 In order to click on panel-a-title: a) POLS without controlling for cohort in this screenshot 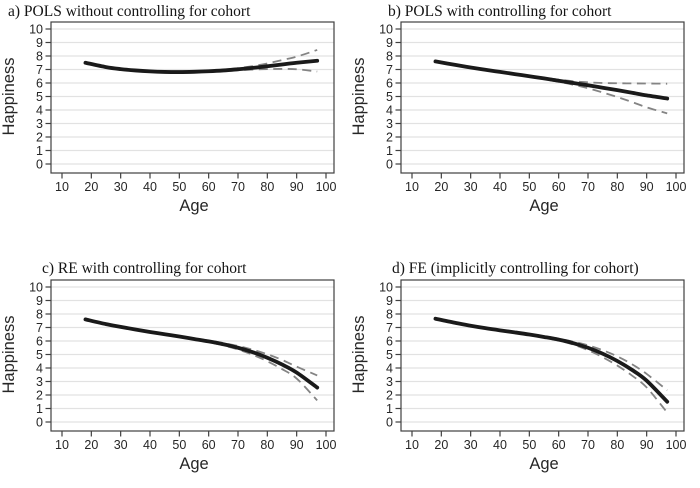, I will do `click(129, 11)`.